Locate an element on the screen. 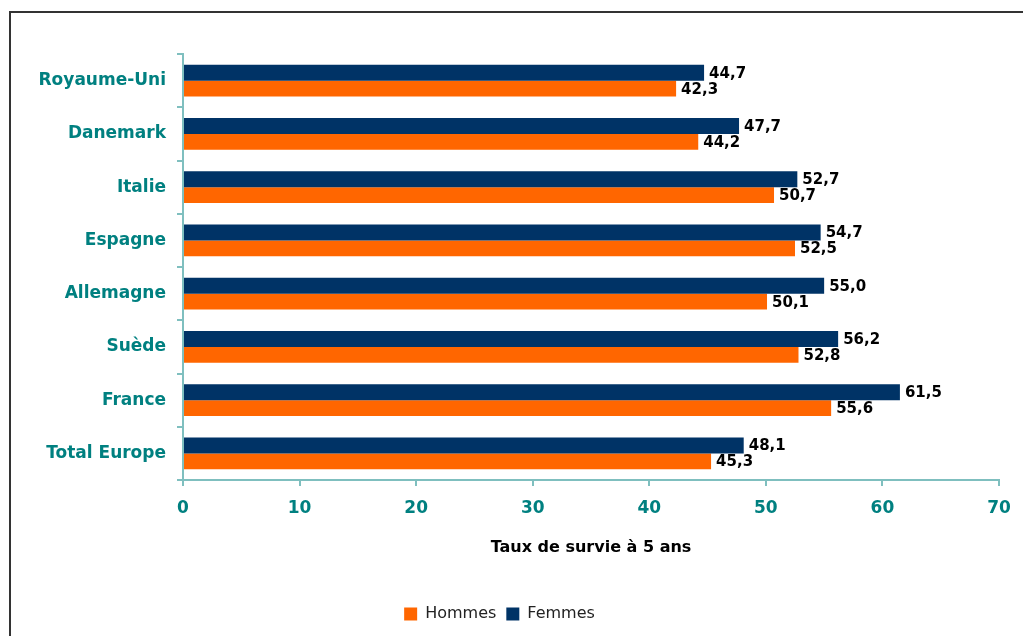 The width and height of the screenshot is (1023, 636). data-label: 52,5 is located at coordinates (819, 248).